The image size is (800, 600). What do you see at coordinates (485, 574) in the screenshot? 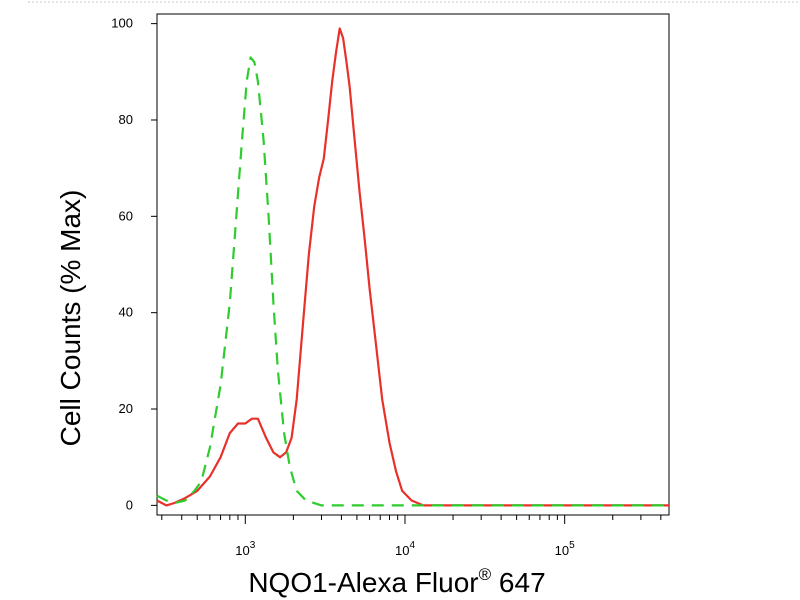
I see `x-axis-title-superscript: ®` at bounding box center [485, 574].